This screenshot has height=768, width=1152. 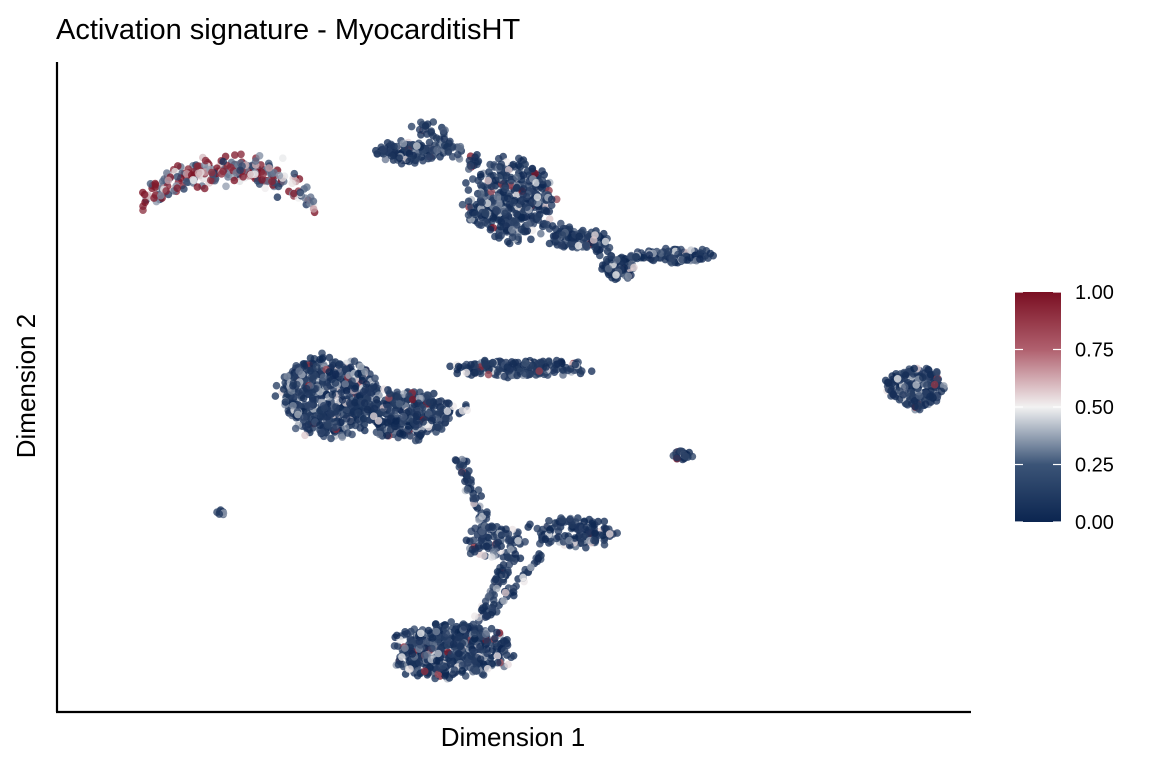 I want to click on colorbar-tick-label: 1.00, so click(x=1094, y=293).